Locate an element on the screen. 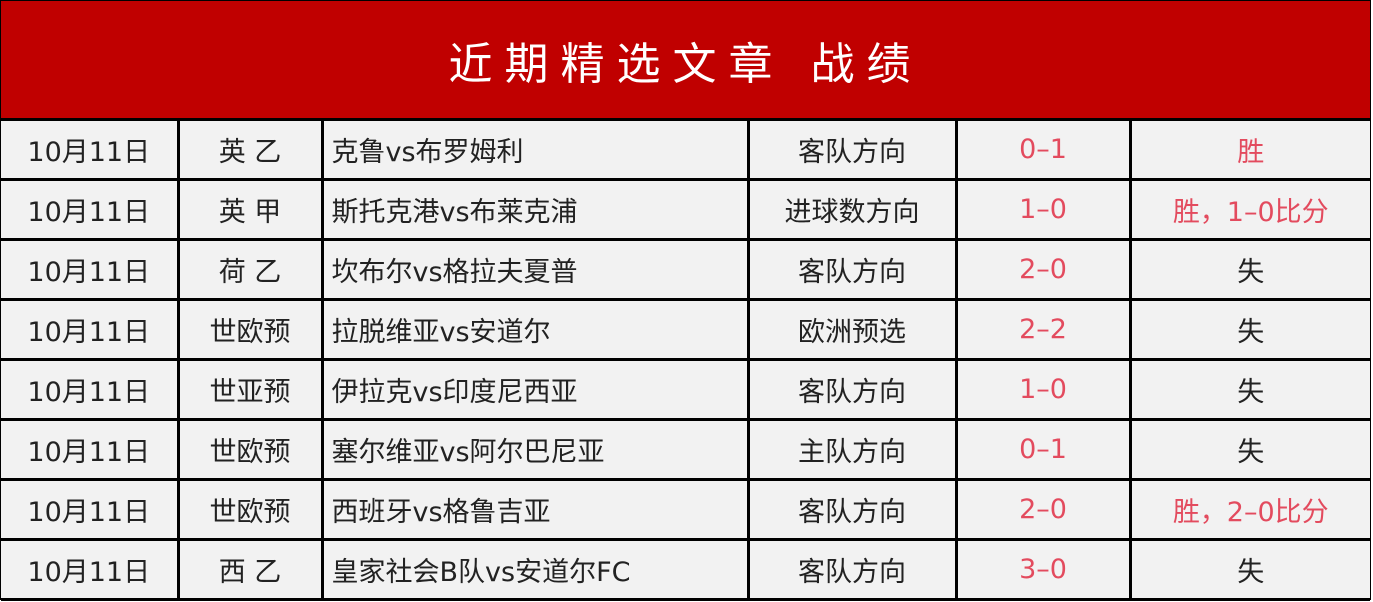 The width and height of the screenshot is (1373, 602). table-row: 10月11日荷 乙坎布尔vs格拉夫夏普 客队方向 2–0 失 is located at coordinates (685, 269).